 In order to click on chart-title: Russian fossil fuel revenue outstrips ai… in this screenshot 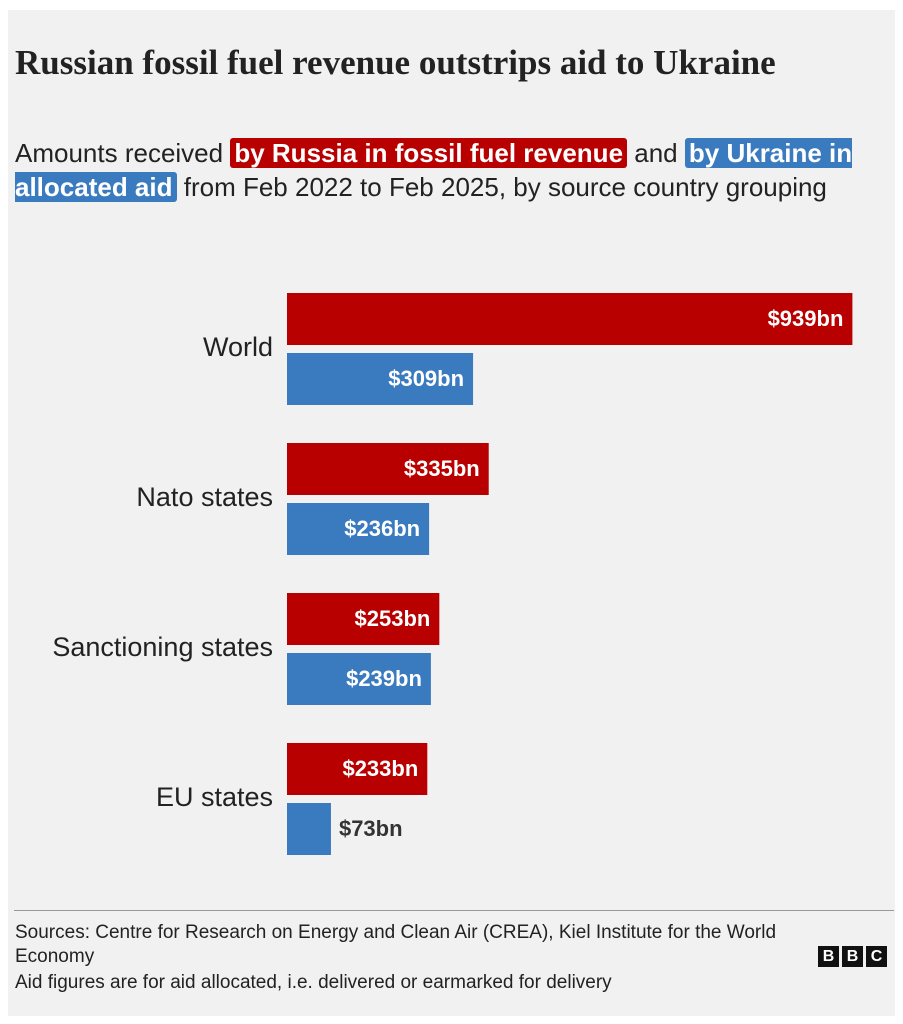, I will do `click(395, 62)`.